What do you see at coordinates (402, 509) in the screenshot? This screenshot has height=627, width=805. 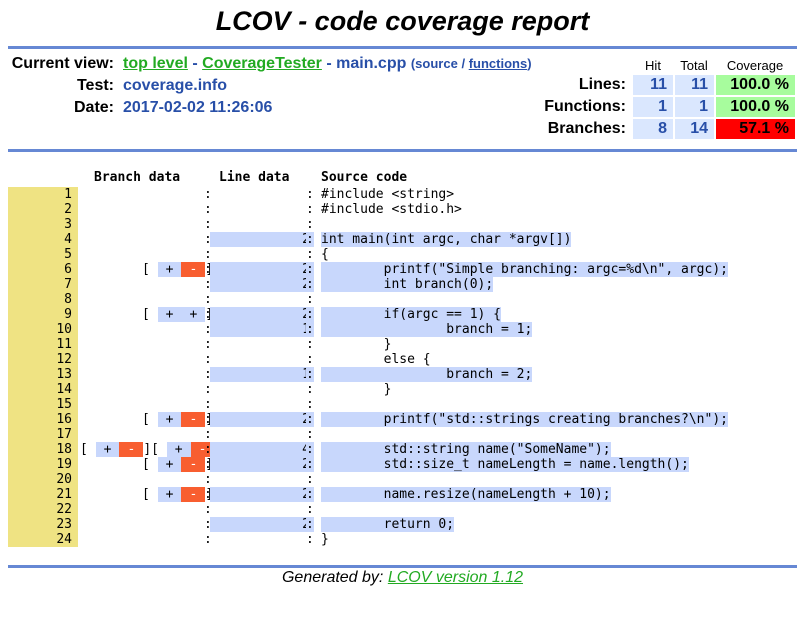 I see `source-line-row: 22::` at bounding box center [402, 509].